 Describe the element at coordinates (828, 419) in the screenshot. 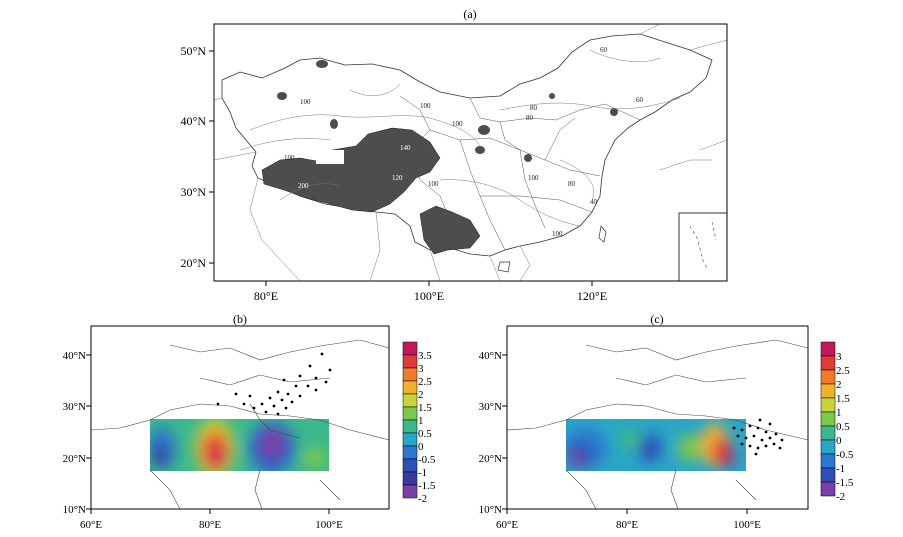

I see `colorbar-c` at that location.